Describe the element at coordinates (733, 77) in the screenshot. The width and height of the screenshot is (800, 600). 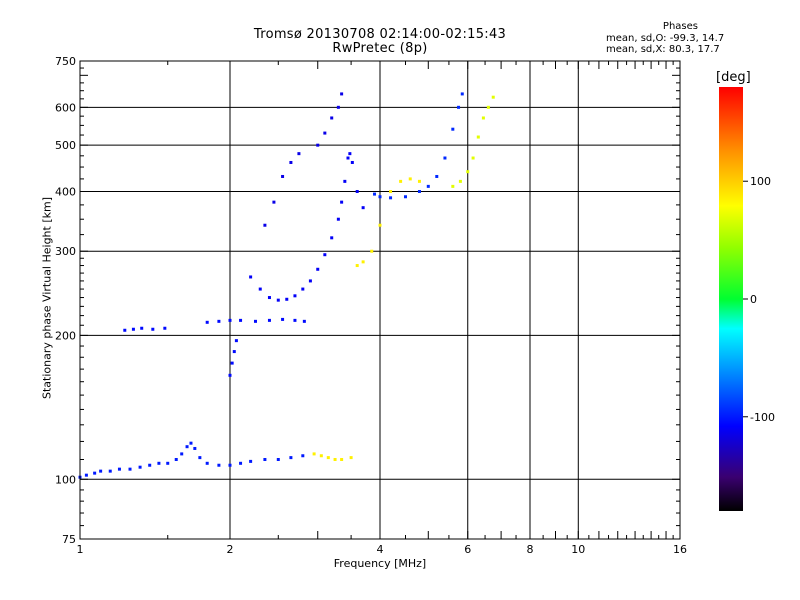
I see `colorbar-unit: [deg]` at that location.